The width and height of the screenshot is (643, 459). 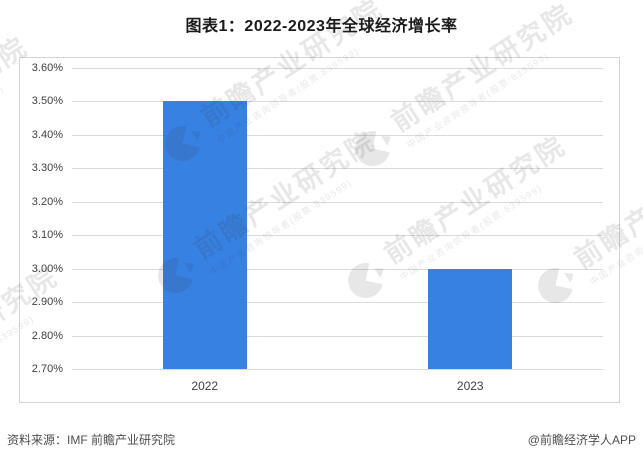 What do you see at coordinates (205, 386) in the screenshot?
I see `x-axis-category-label: 2022` at bounding box center [205, 386].